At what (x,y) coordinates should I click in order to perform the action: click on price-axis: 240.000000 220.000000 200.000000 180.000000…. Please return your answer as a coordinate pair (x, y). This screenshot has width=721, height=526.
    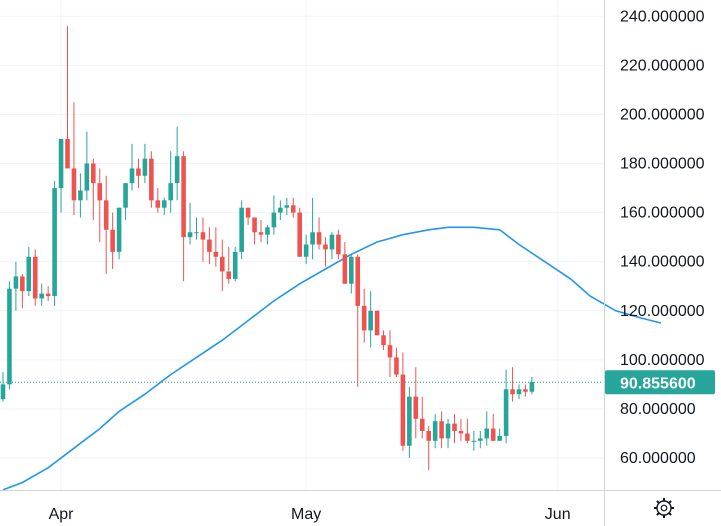
    Looking at the image, I should click on (654, 263).